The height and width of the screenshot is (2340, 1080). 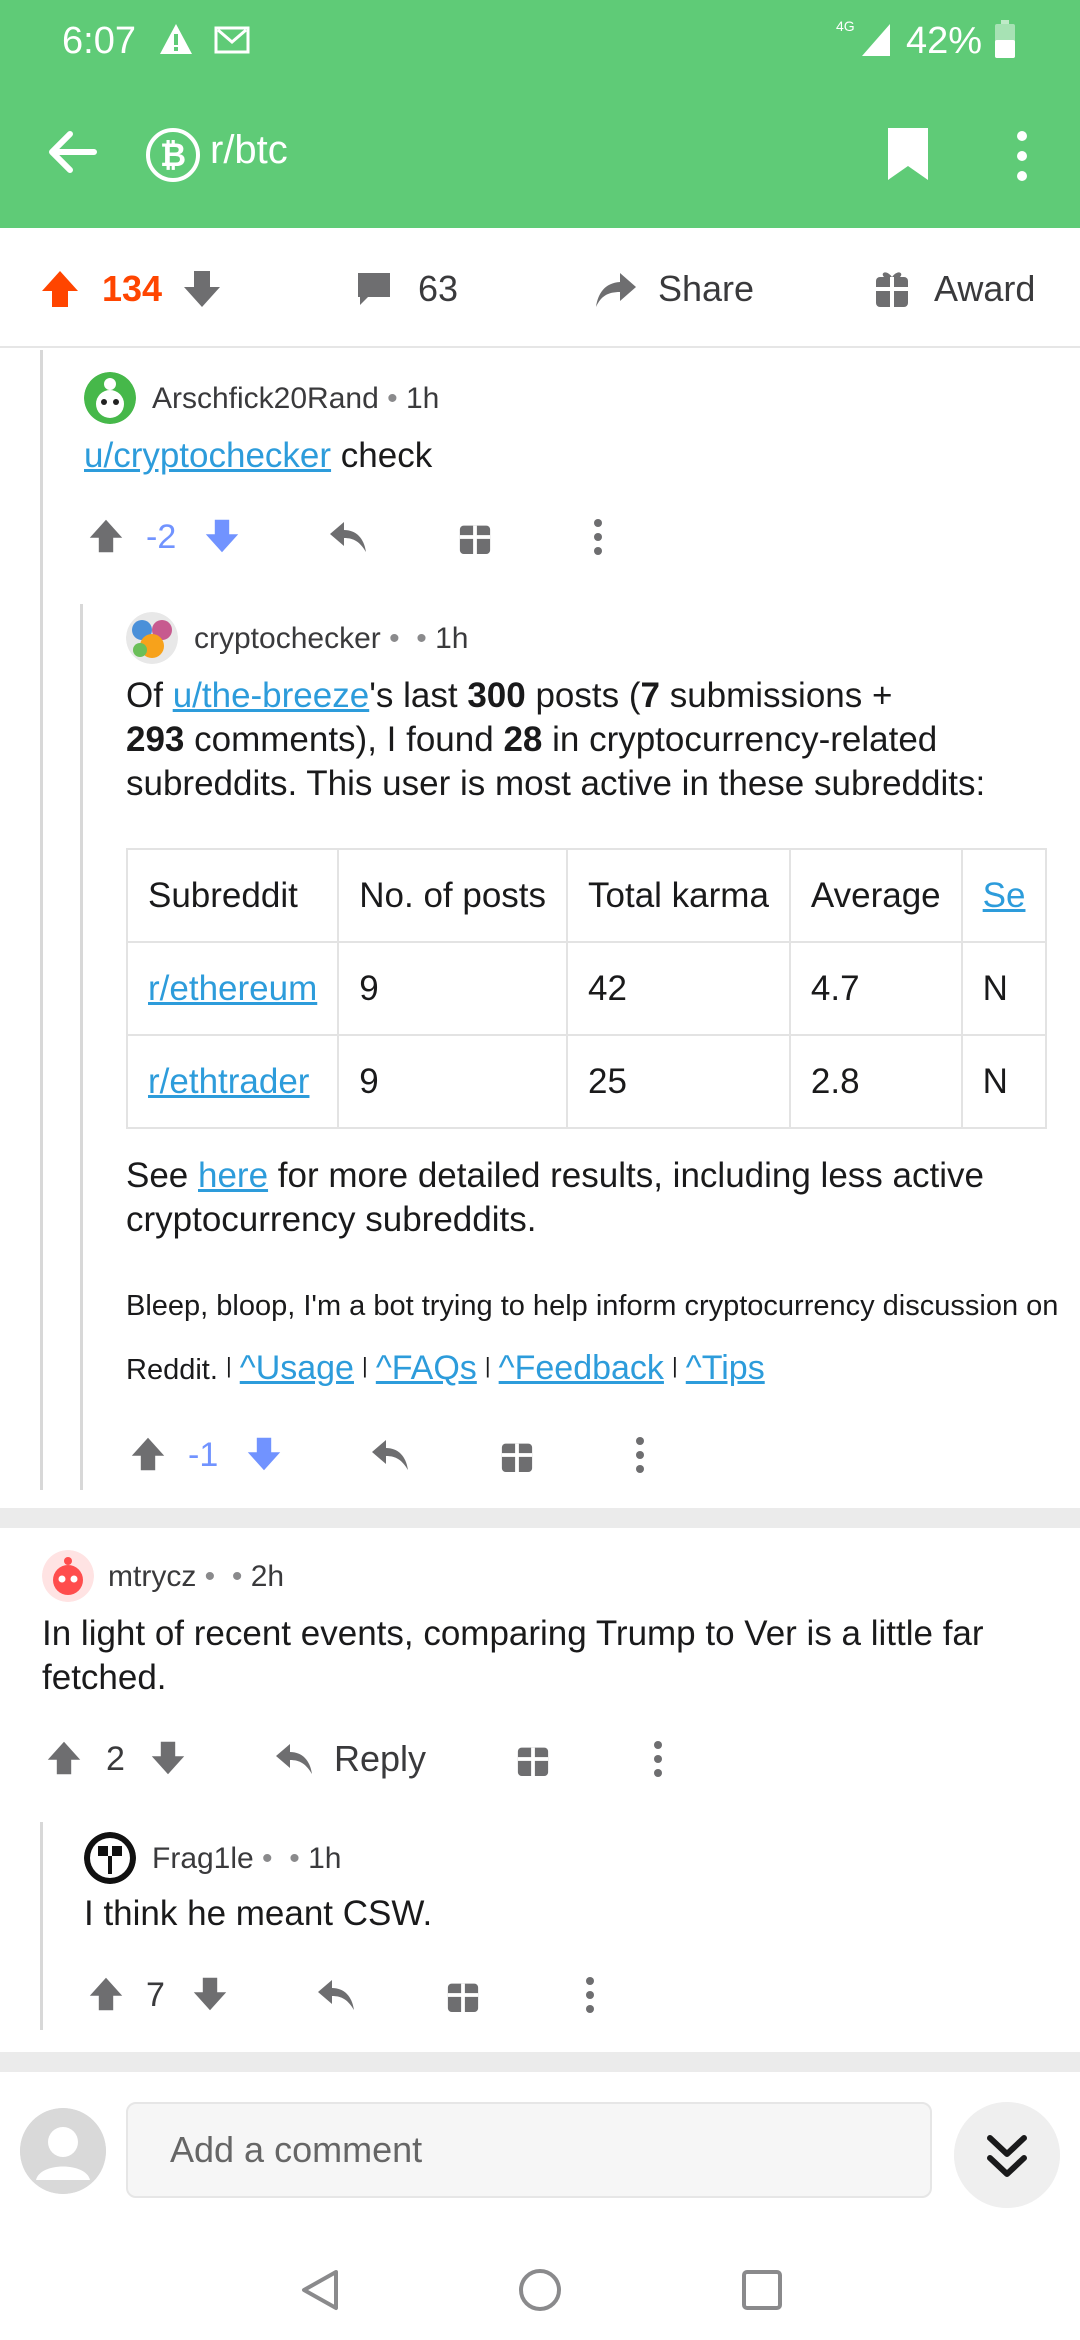 I want to click on back-arrow-icon, so click(x=72, y=152).